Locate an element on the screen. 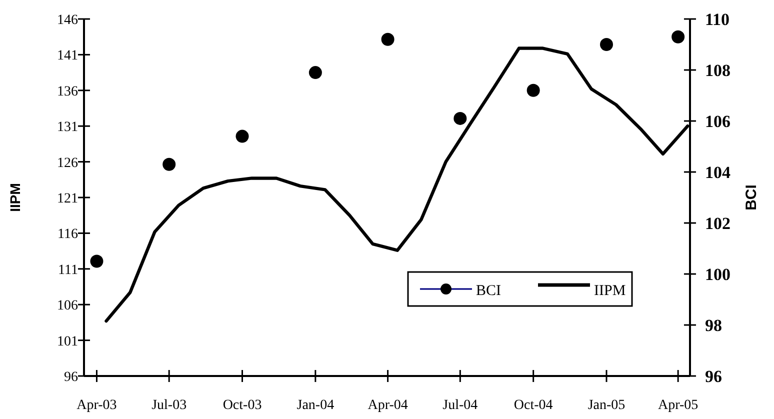 Image resolution: width=774 pixels, height=419 pixels. x-tick-label: Apr-04 is located at coordinates (388, 405).